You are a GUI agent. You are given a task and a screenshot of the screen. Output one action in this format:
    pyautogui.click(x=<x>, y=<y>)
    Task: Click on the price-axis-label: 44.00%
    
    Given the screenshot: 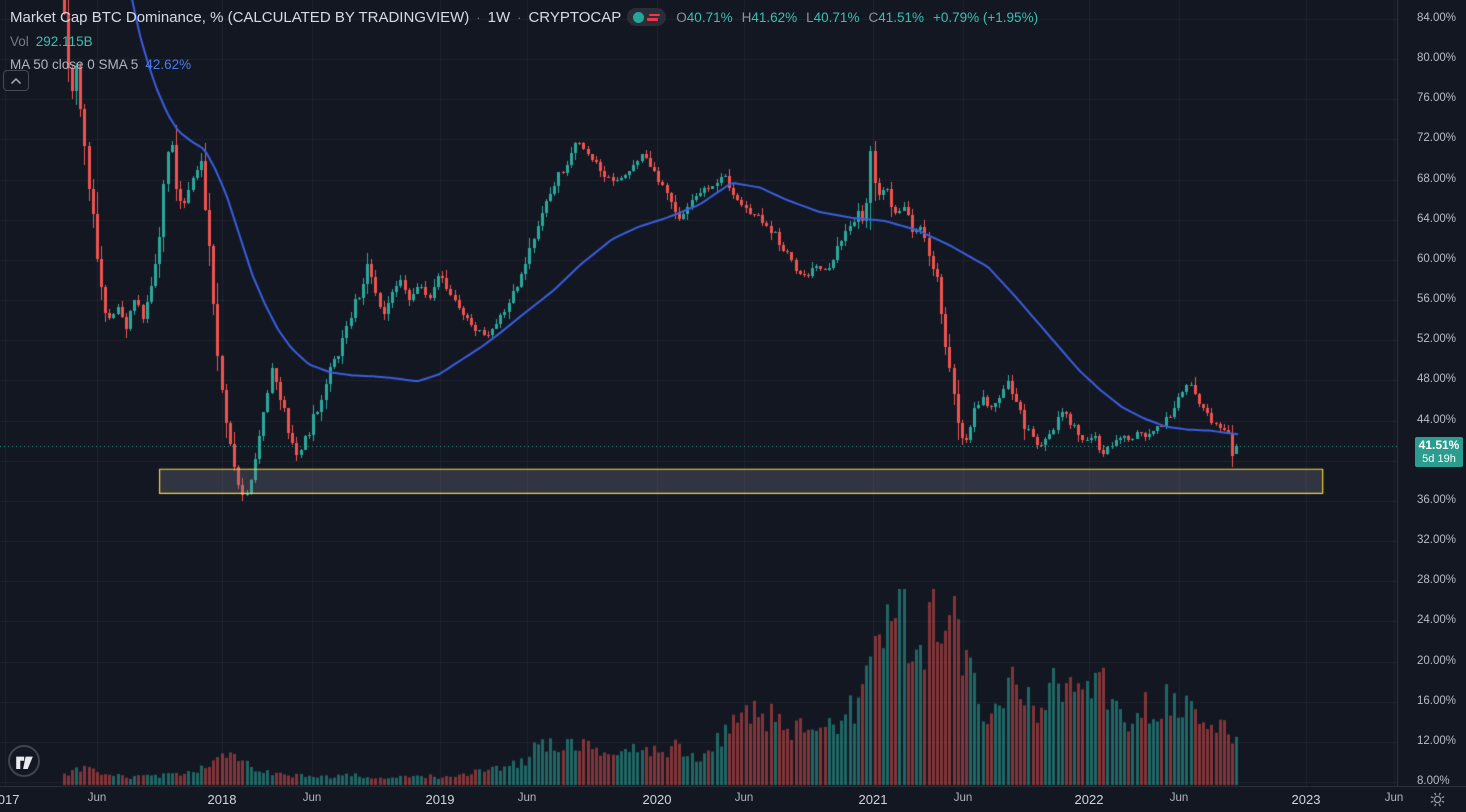 What is the action you would take?
    pyautogui.click(x=1437, y=419)
    